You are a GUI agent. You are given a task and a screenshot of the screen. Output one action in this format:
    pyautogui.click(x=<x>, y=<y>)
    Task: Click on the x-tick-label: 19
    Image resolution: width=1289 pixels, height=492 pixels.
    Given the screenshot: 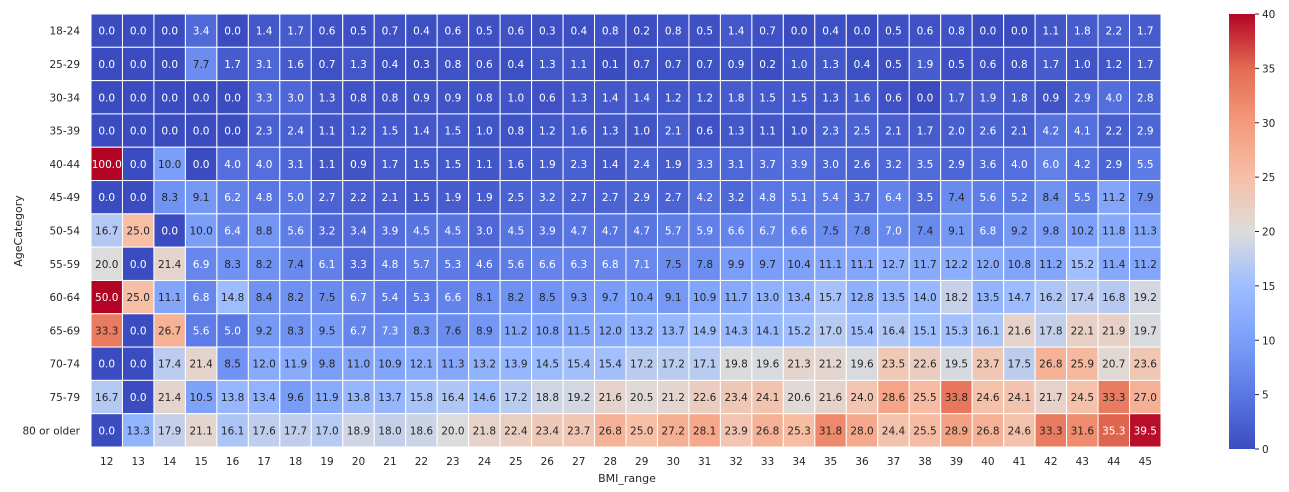 What is the action you would take?
    pyautogui.click(x=326, y=462)
    